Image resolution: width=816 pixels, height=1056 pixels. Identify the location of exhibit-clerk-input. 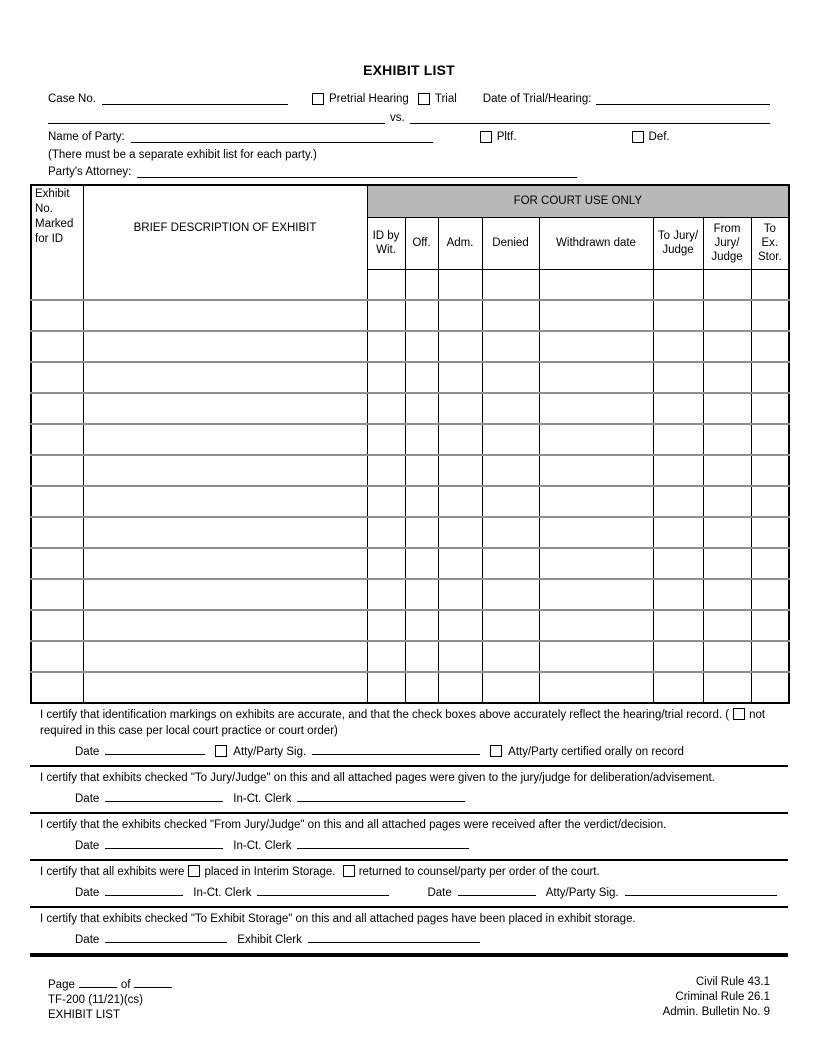
(393, 936).